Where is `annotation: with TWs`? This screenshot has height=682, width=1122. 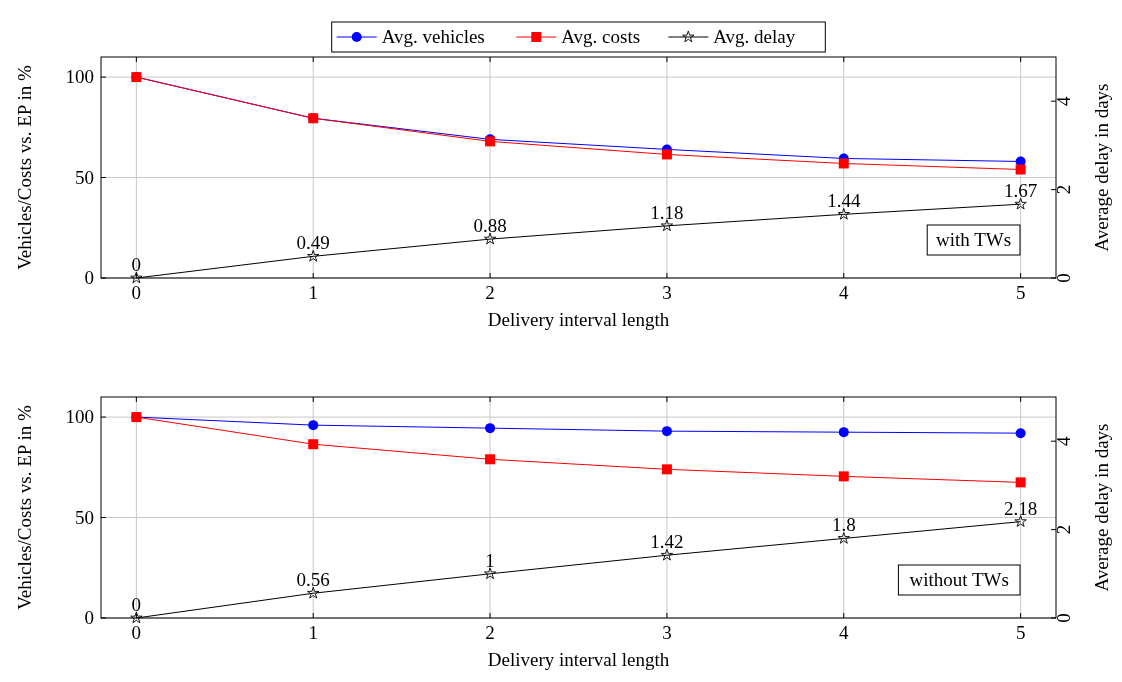 annotation: with TWs is located at coordinates (974, 239).